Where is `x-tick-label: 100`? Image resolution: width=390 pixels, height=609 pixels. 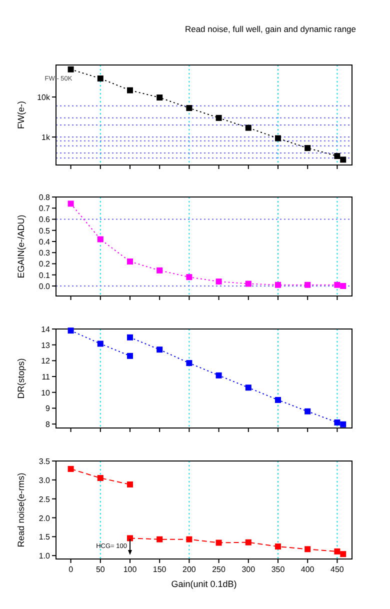
x-tick-label: 100 is located at coordinates (130, 569).